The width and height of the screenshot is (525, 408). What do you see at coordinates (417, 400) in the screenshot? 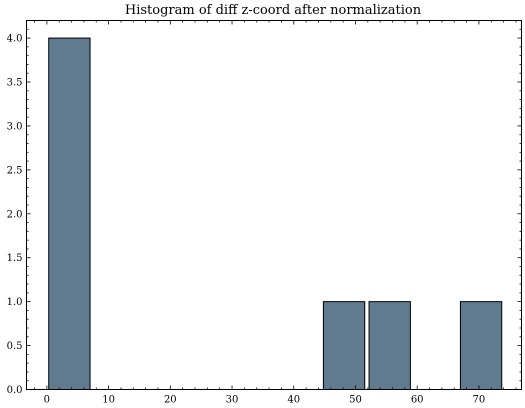
I see `x-tick-label: 60` at bounding box center [417, 400].